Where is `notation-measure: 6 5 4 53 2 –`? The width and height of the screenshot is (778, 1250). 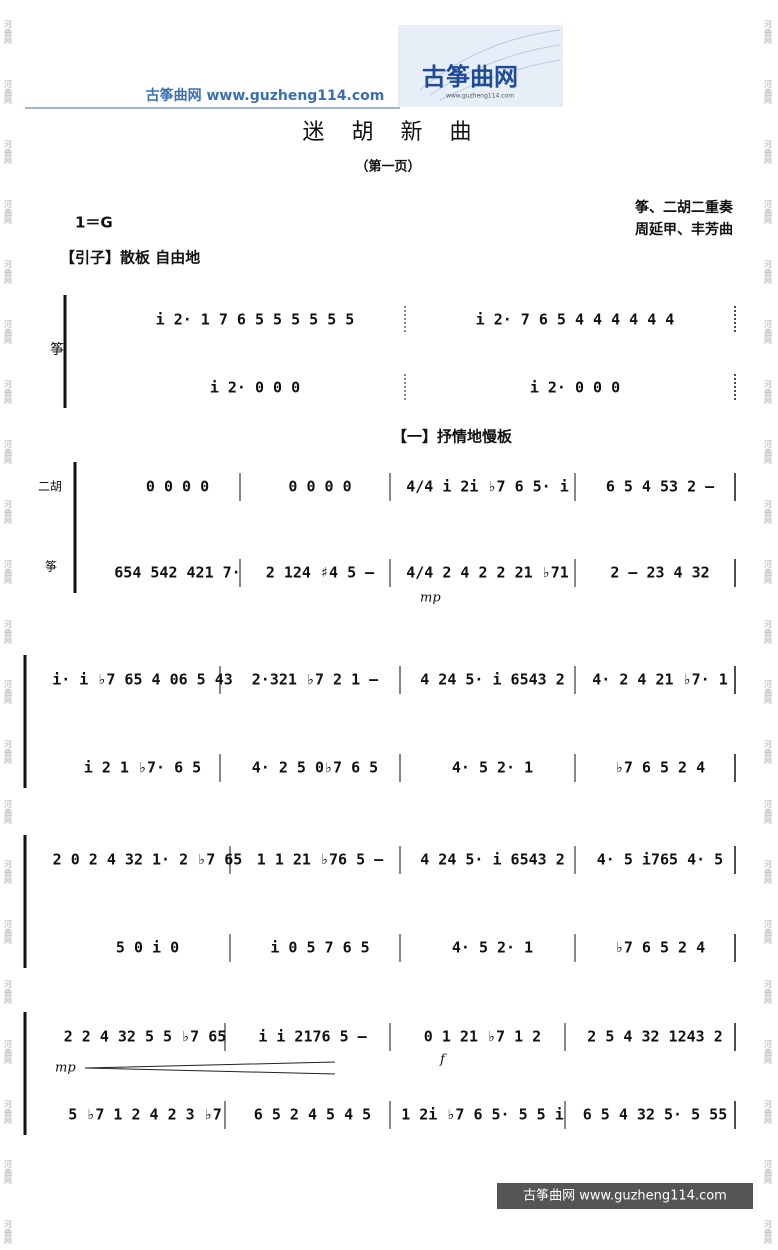
notation-measure: 6 5 4 53 2 – is located at coordinates (660, 487).